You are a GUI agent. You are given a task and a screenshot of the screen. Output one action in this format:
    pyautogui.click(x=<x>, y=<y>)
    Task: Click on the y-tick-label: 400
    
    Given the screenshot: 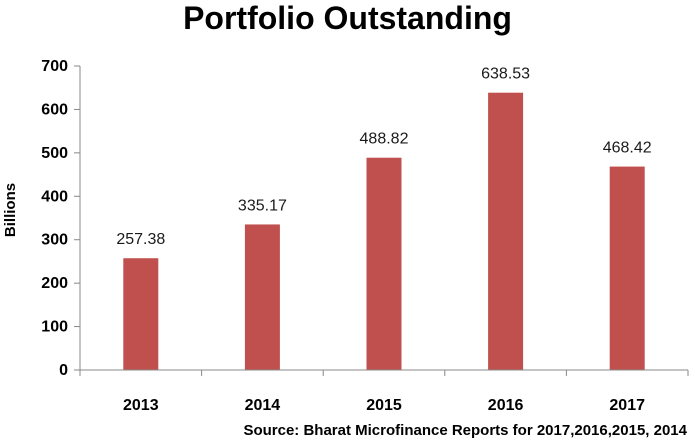 What is the action you would take?
    pyautogui.click(x=54, y=196)
    